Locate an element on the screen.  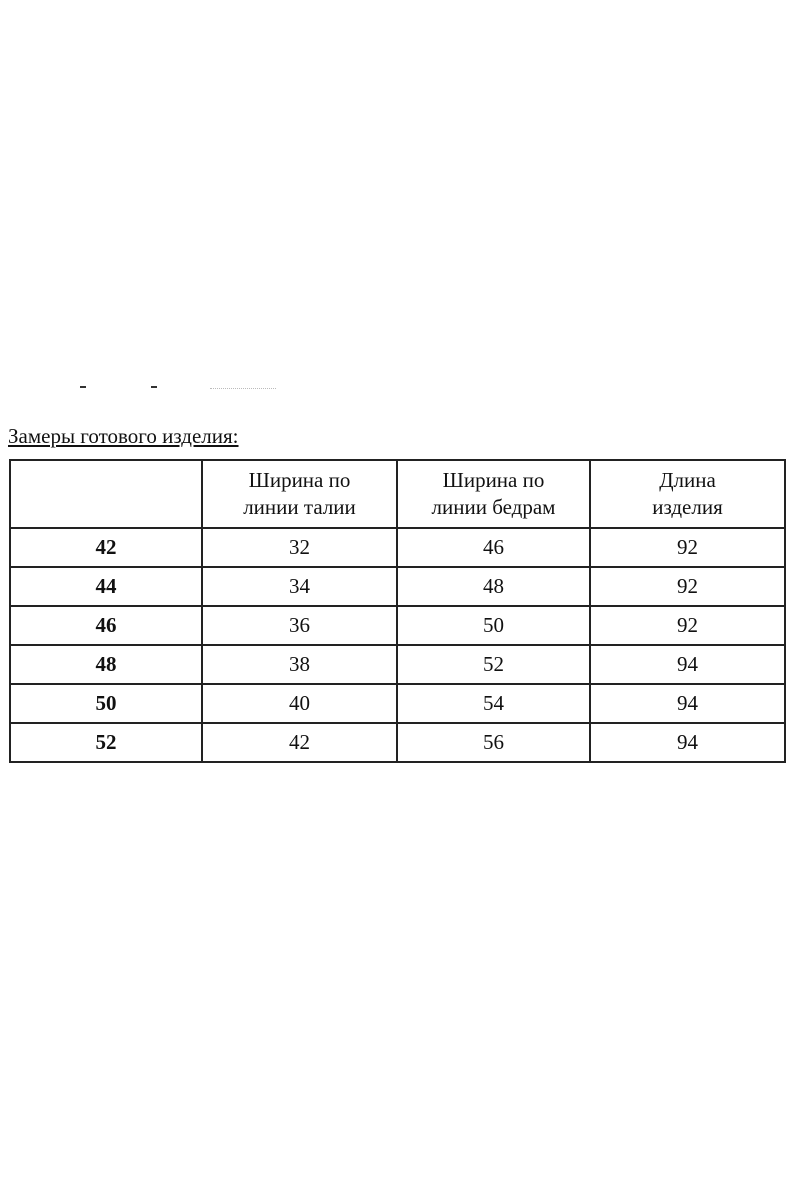
size-cell: 44 is located at coordinates (106, 586).